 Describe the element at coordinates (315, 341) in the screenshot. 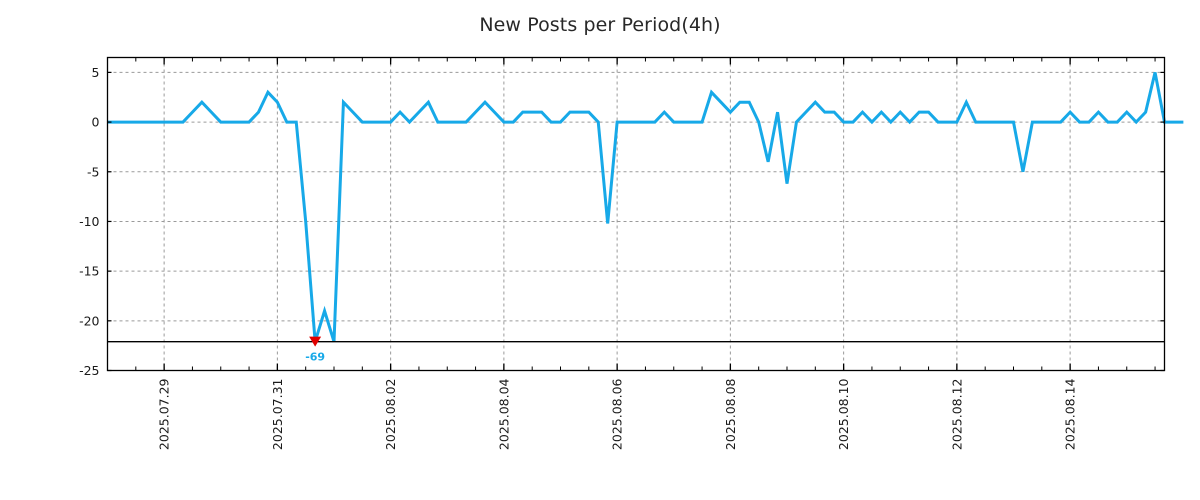

I see `annotation-marker-triangle-down-icon` at that location.